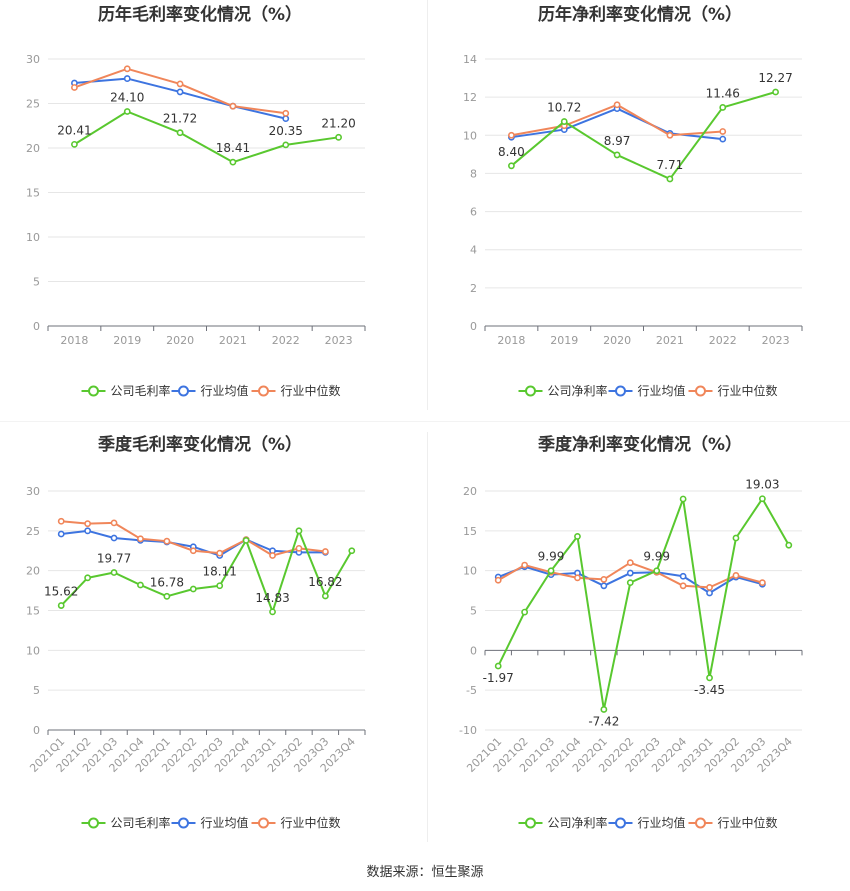  What do you see at coordinates (210, 822) in the screenshot?
I see `quarterly-gross-legend-item-1: 行业均值` at bounding box center [210, 822].